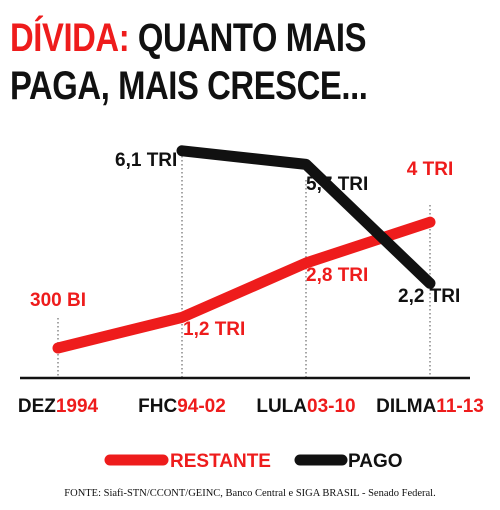 The height and width of the screenshot is (510, 500). Describe the element at coordinates (201, 406) in the screenshot. I see `x-tick-suffix: 94-02` at that location.